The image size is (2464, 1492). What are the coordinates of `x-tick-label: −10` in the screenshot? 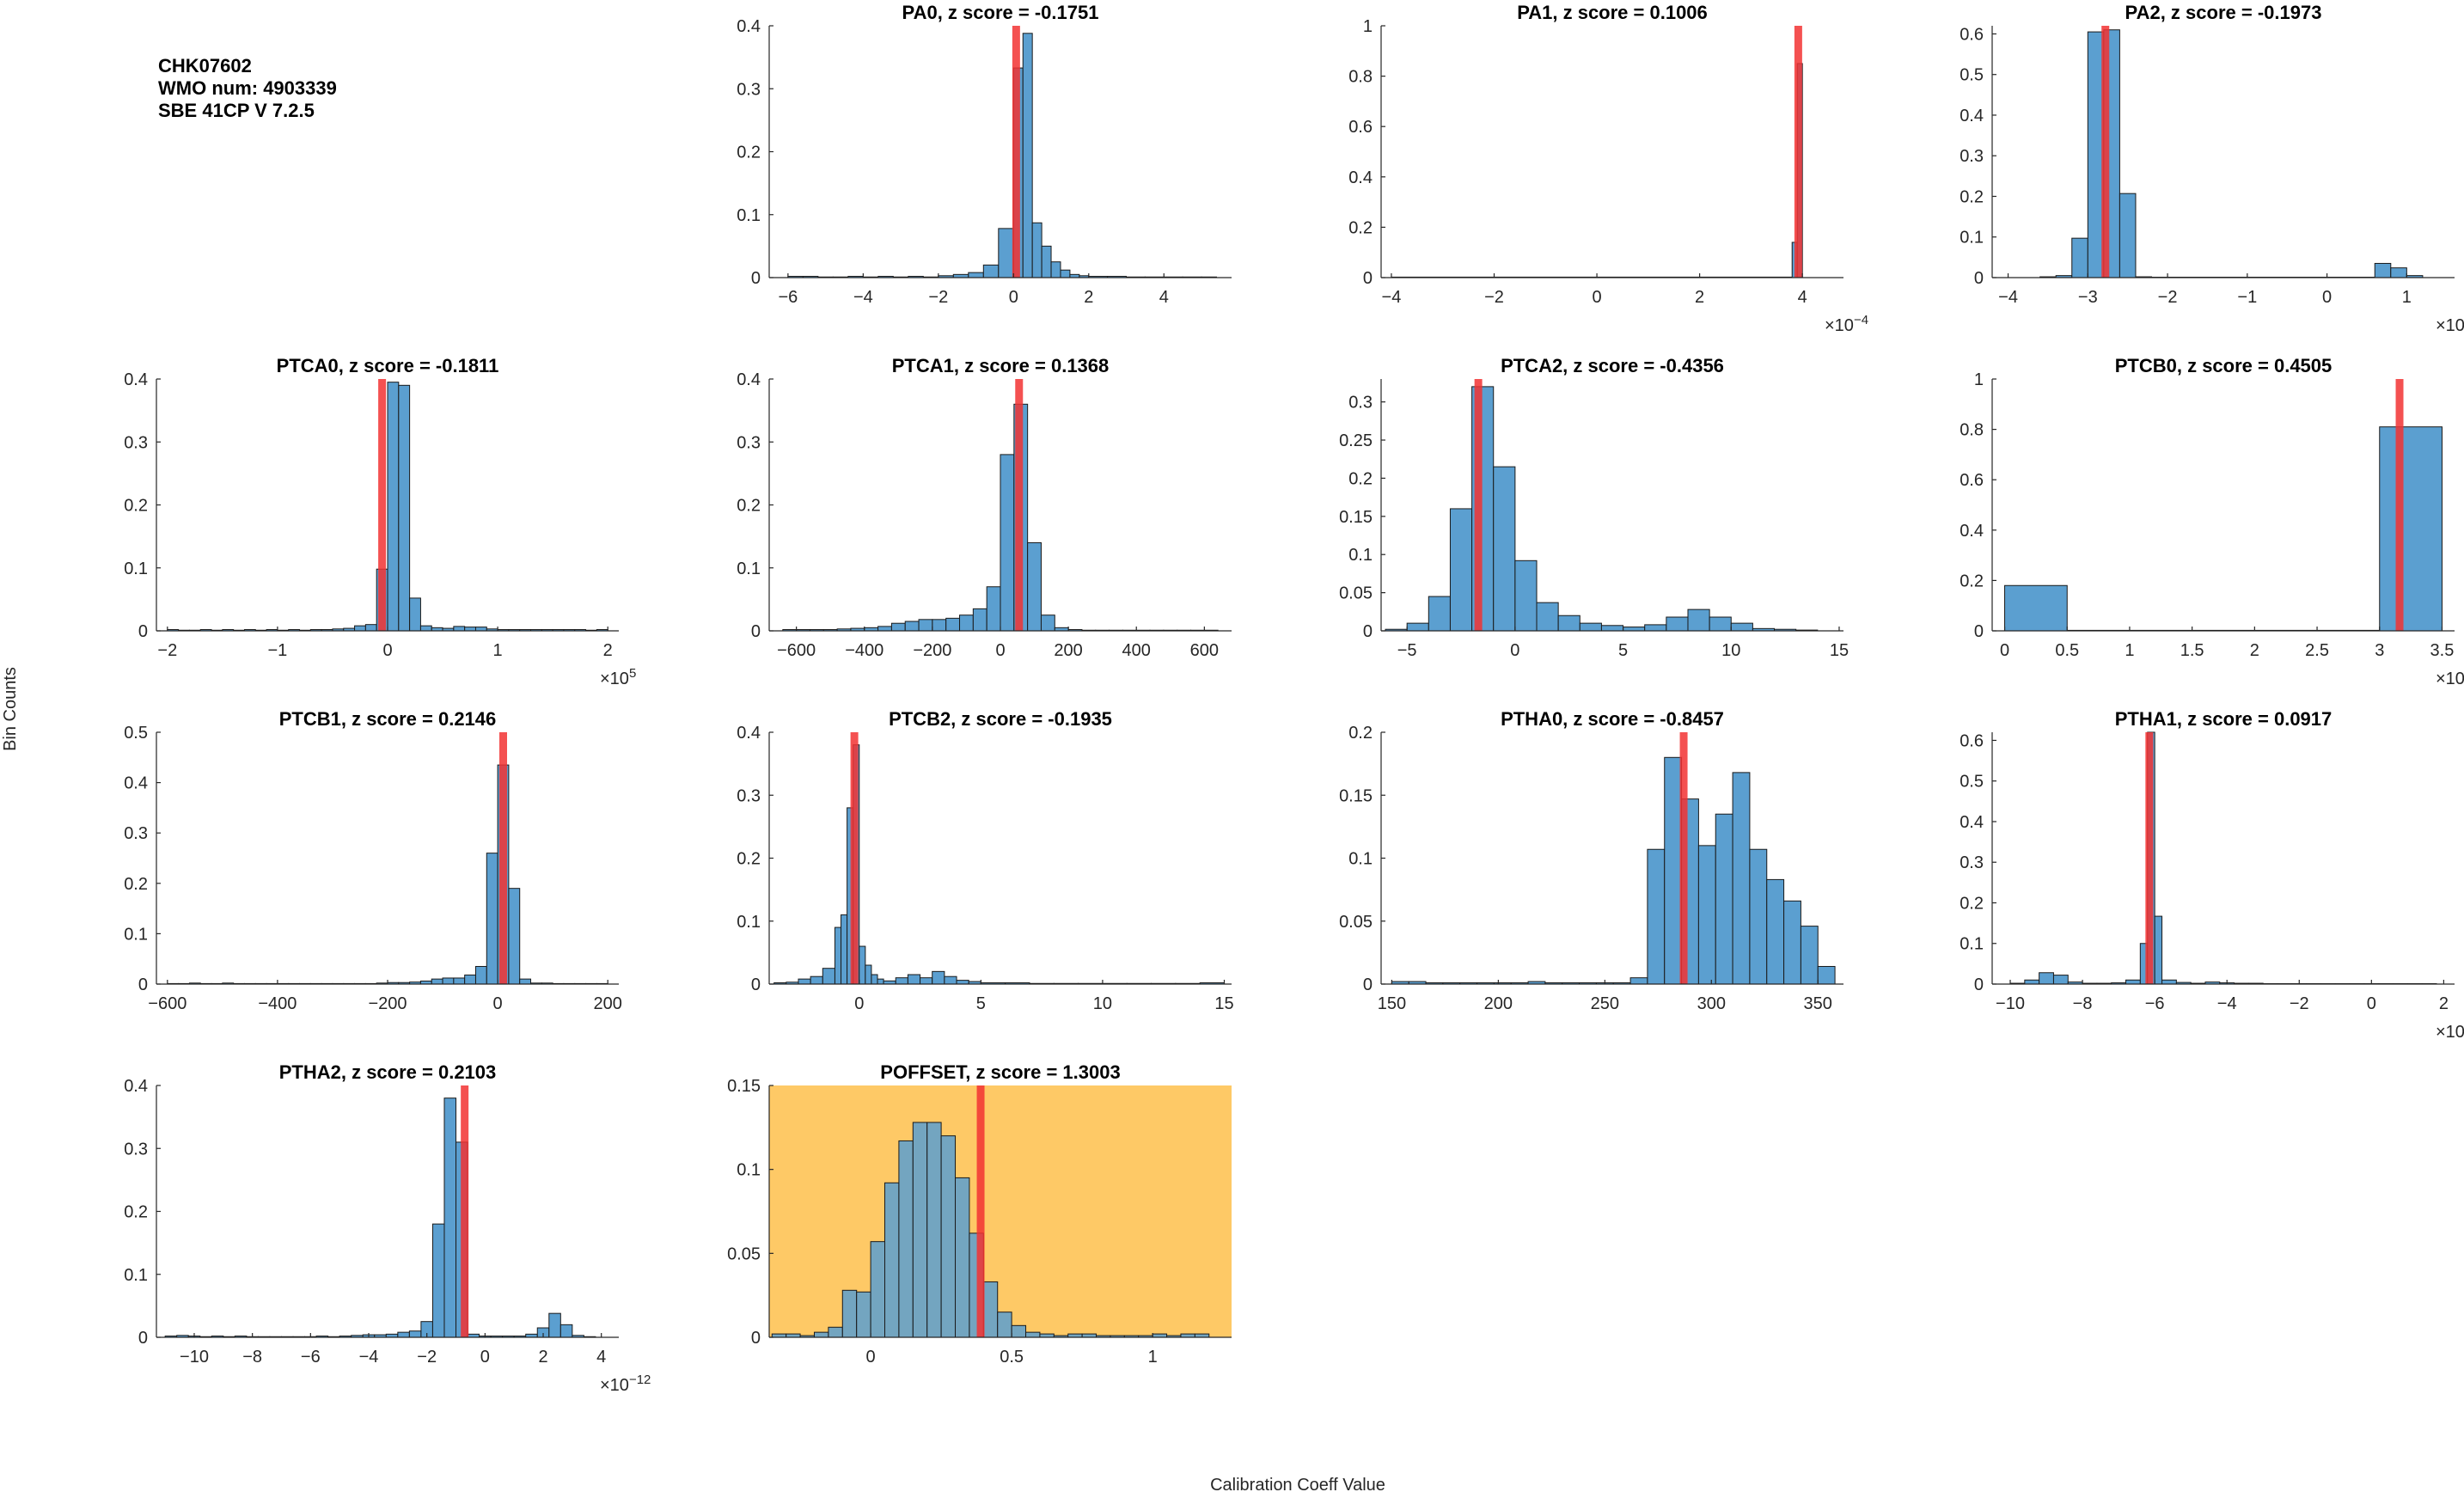 It's located at (2010, 1004).